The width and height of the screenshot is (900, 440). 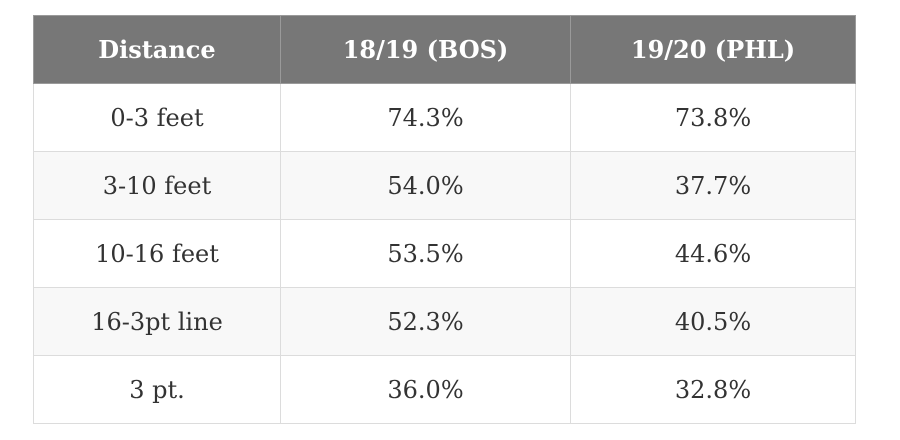 I want to click on table-cell: 3-10 feet, so click(x=157, y=185).